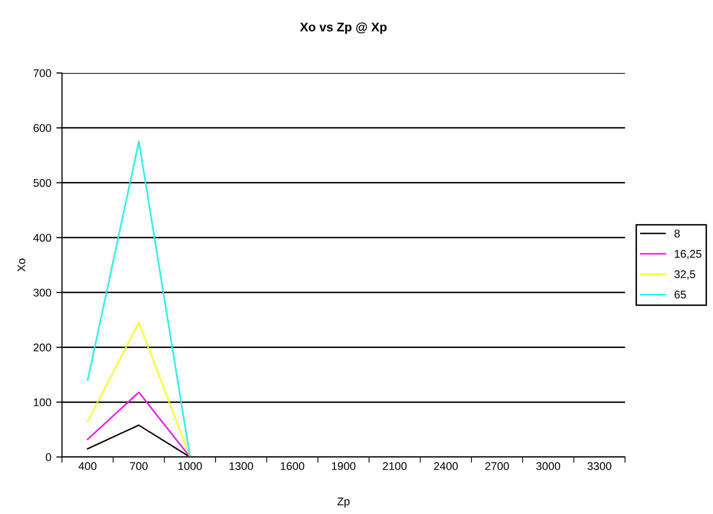 This screenshot has height=514, width=713. I want to click on x-tick-label: 700, so click(139, 466).